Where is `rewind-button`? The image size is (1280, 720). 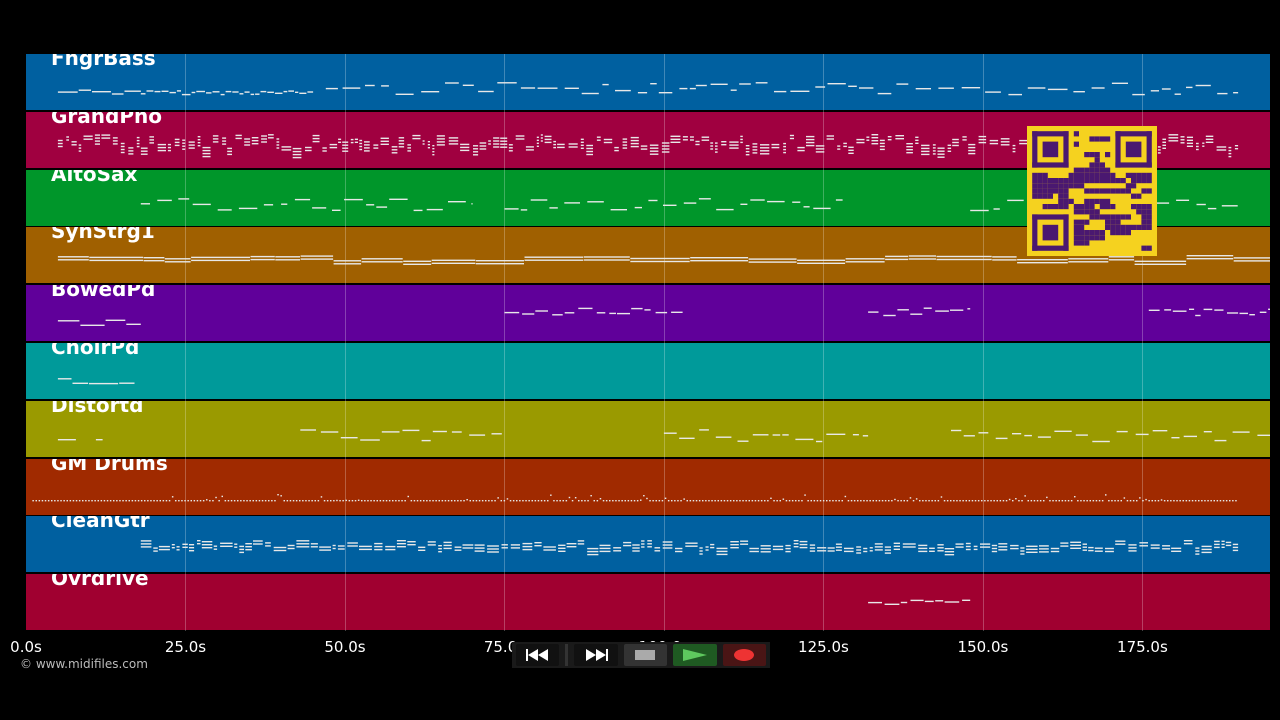 rewind-button is located at coordinates (538, 655).